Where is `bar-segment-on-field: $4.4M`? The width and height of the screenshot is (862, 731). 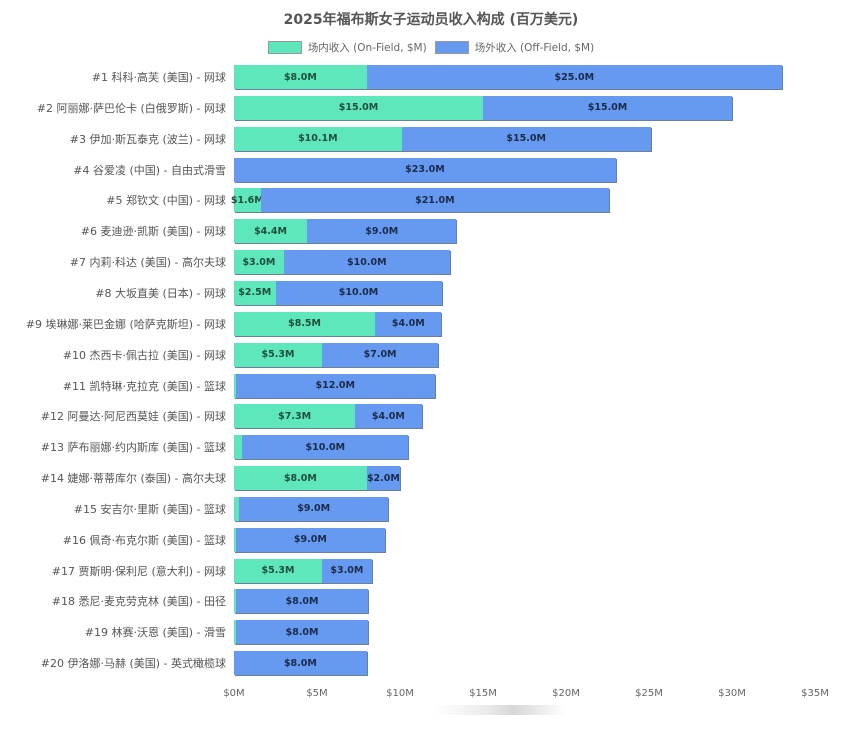 bar-segment-on-field: $4.4M is located at coordinates (271, 231).